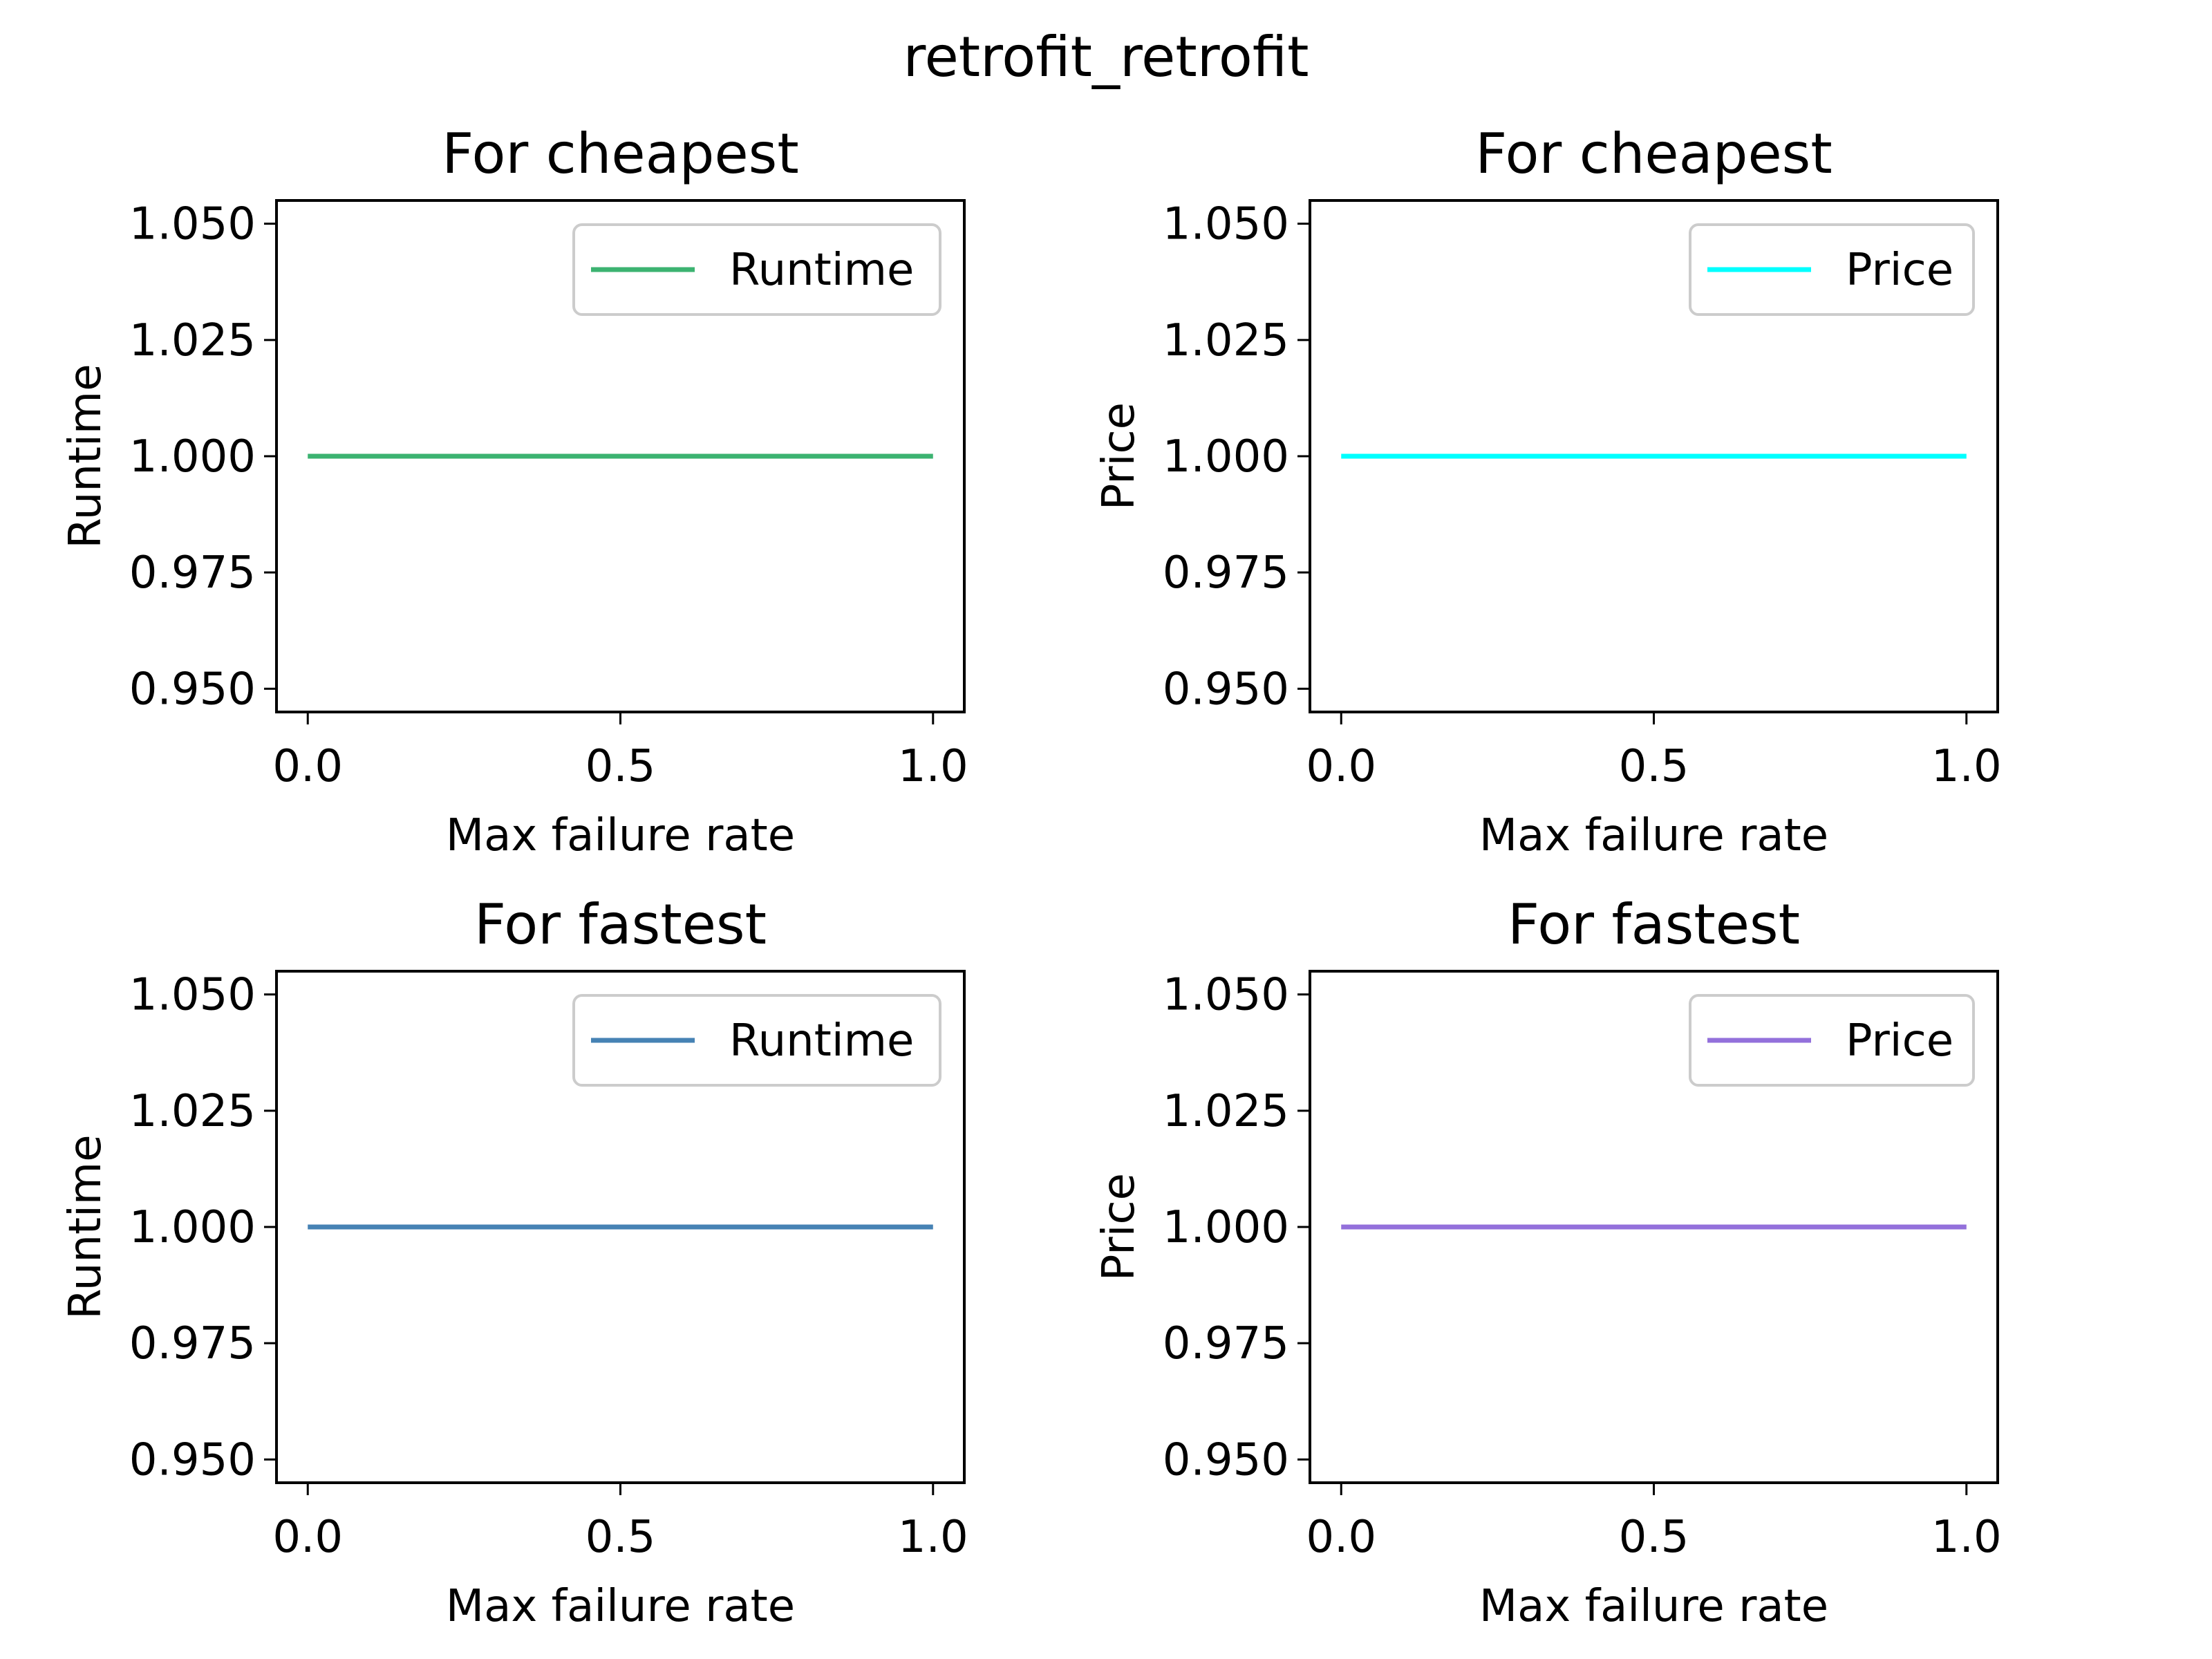 The image size is (2212, 1659). What do you see at coordinates (1106, 57) in the screenshot?
I see `figure-suptitle: retrofit_retrofit` at bounding box center [1106, 57].